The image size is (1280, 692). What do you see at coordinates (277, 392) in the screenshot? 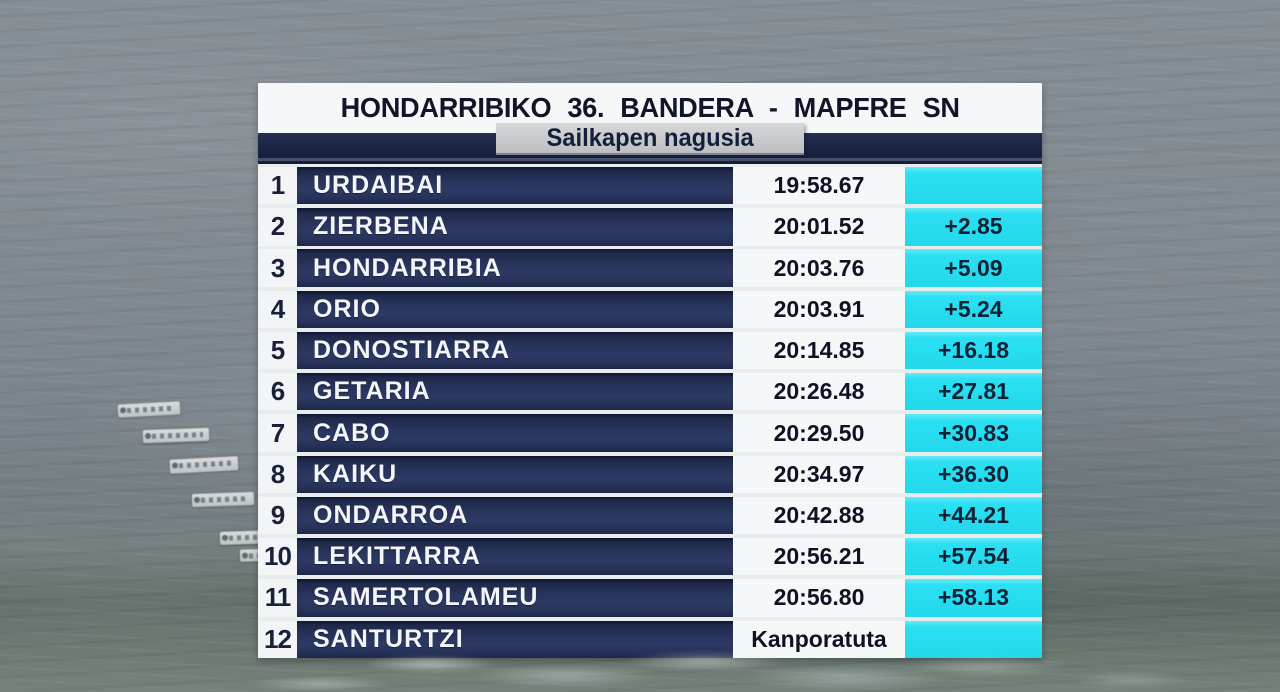
I see `rank-cell: 6` at bounding box center [277, 392].